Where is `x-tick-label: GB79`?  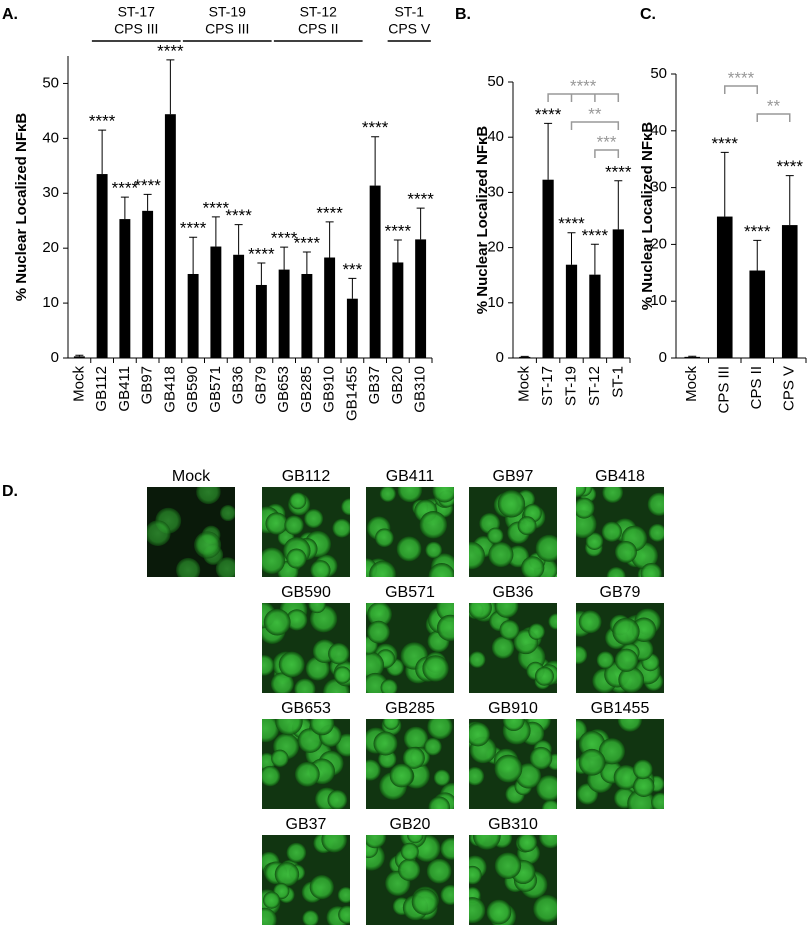 x-tick-label: GB79 is located at coordinates (260, 385).